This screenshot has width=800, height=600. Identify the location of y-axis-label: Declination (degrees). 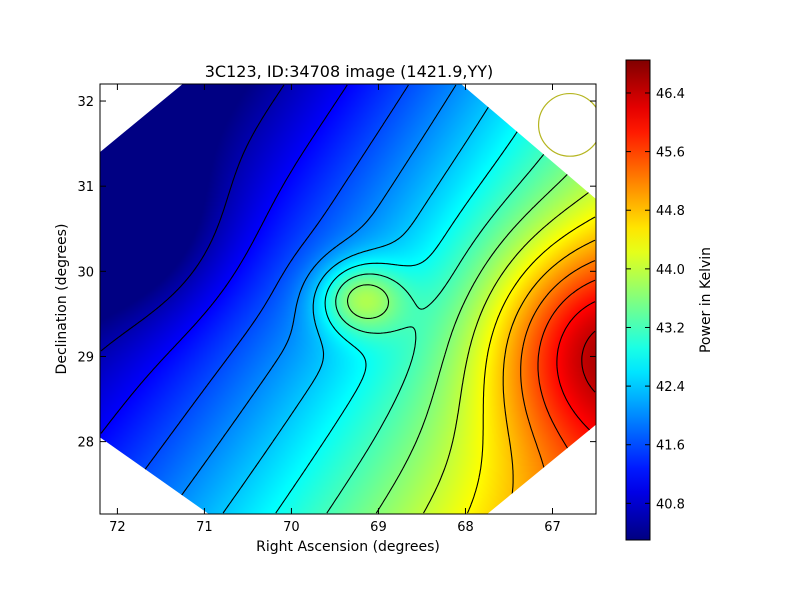
(62, 299).